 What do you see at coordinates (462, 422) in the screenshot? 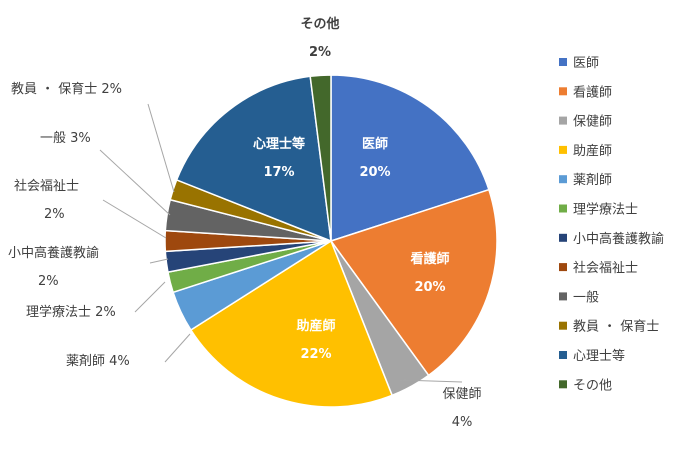
I see `data-label-value-2: 4%` at bounding box center [462, 422].